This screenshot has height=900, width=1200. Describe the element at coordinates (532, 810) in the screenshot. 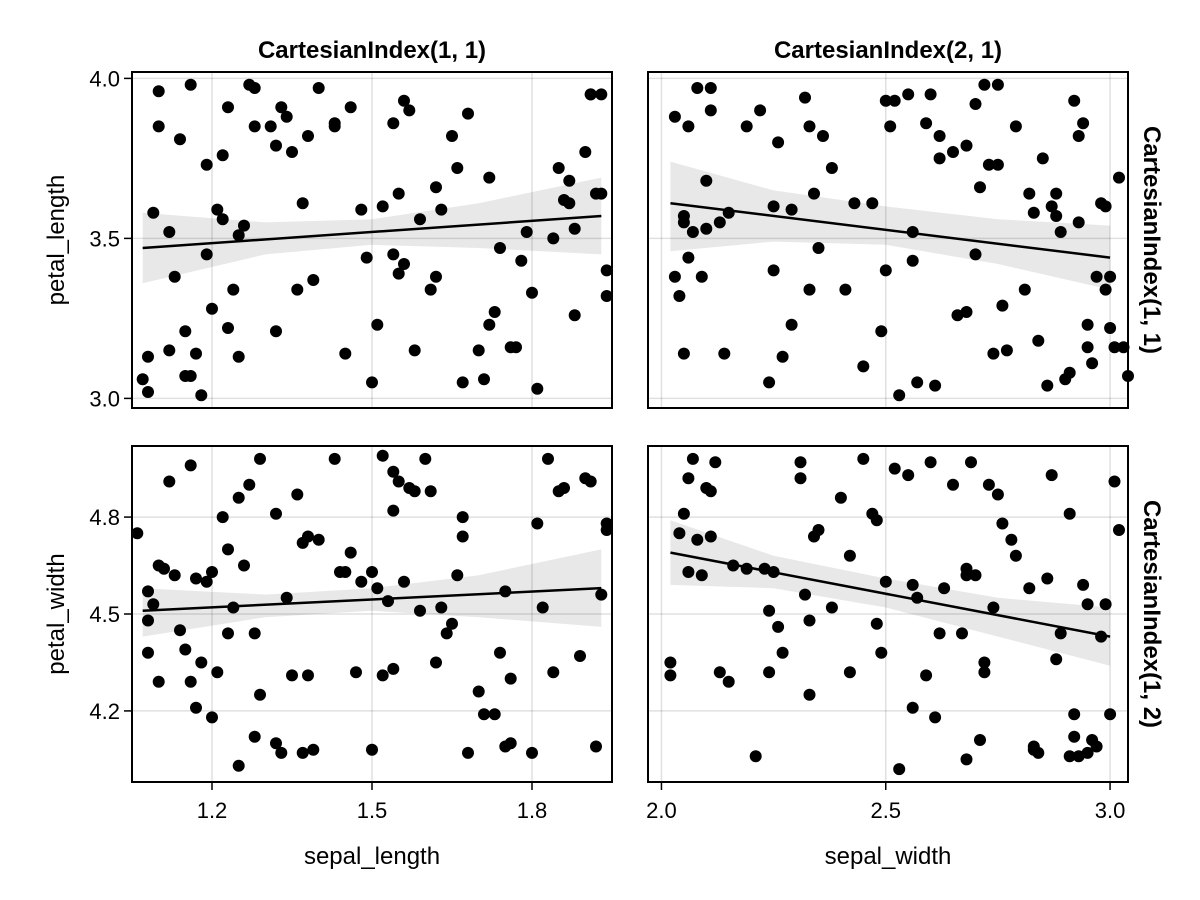

I see `x-tick-label: 1.8` at that location.